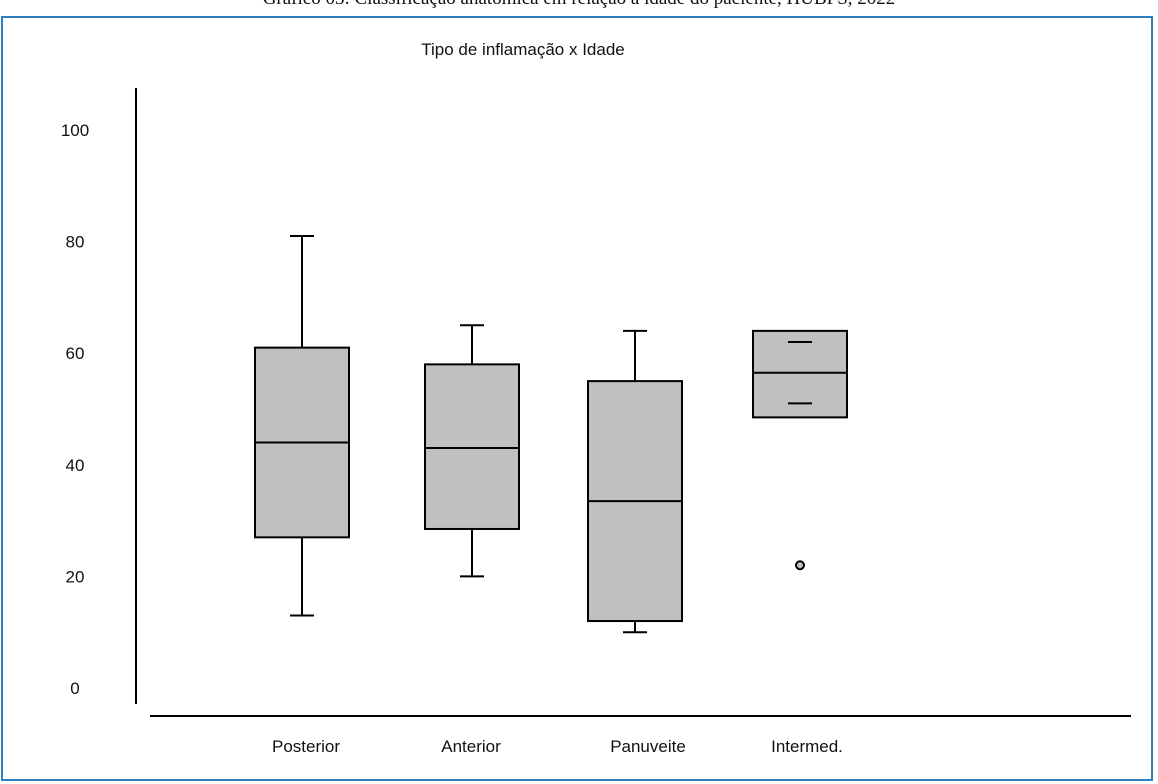 This screenshot has height=784, width=1158. I want to click on box-panuveite, so click(635, 481).